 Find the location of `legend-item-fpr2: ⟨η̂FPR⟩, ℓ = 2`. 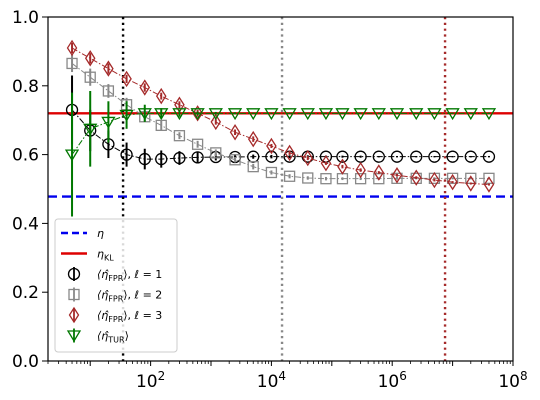

legend-item-fpr2: ⟨η̂FPR⟩, ℓ = 2 is located at coordinates (115, 295).